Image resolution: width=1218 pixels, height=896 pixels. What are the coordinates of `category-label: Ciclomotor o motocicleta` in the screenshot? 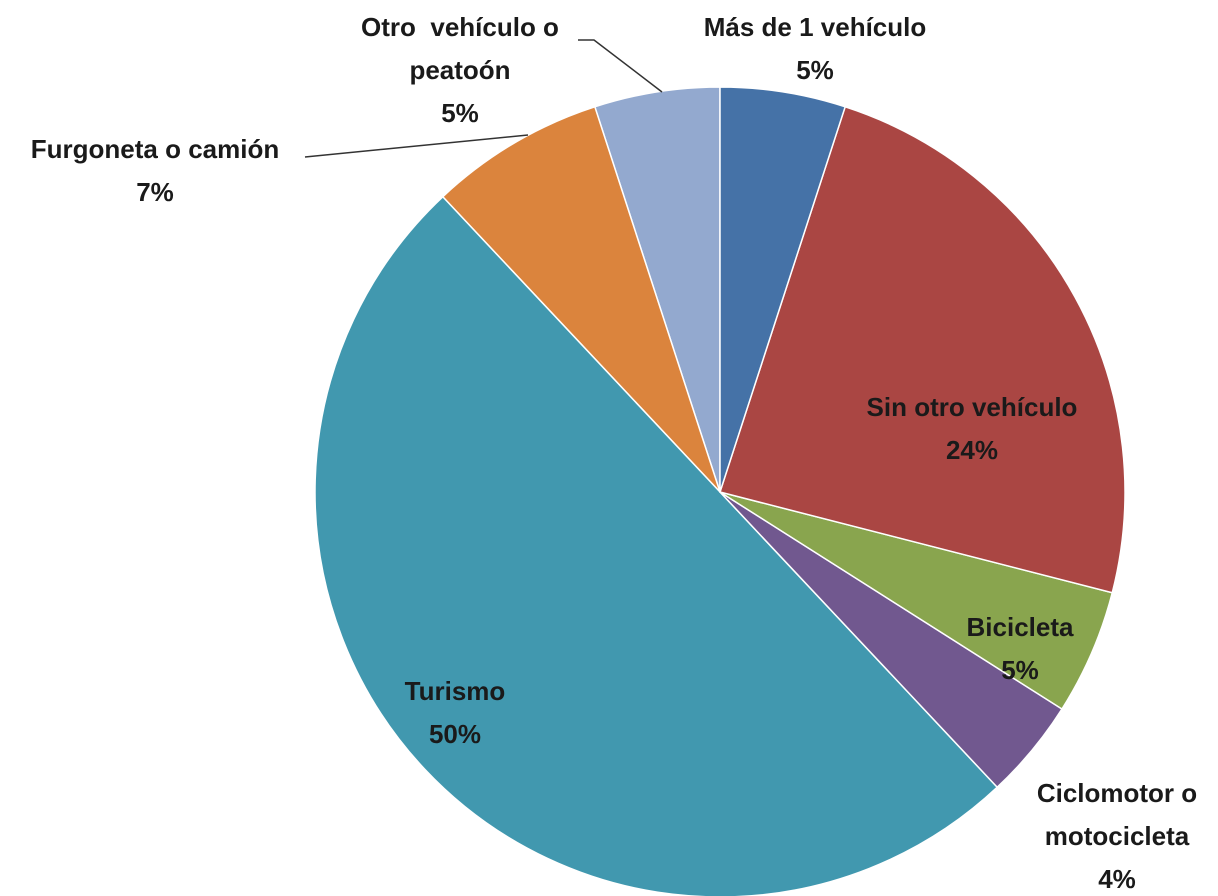 It's located at (1120, 814).